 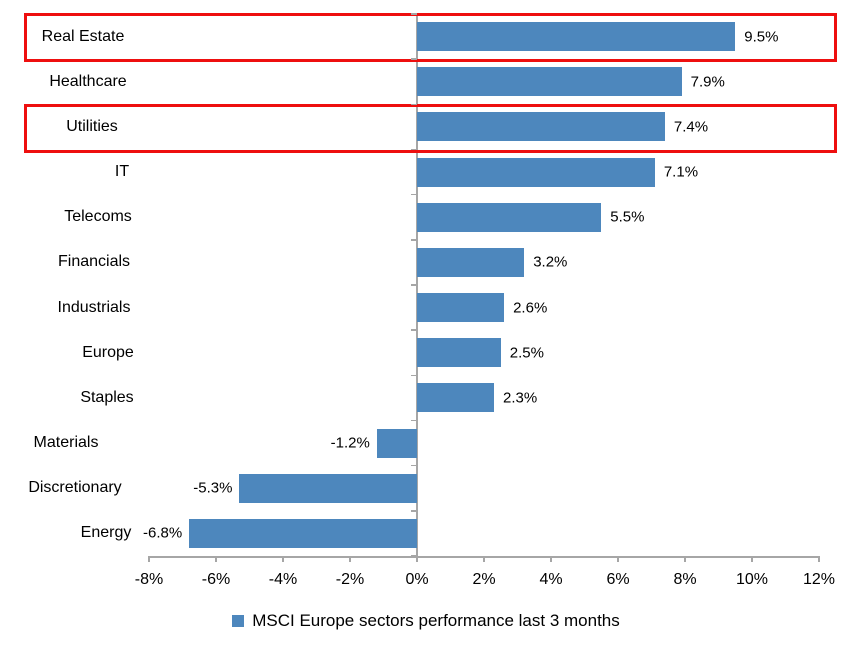 I want to click on data-label: 9.5%, so click(x=761, y=37).